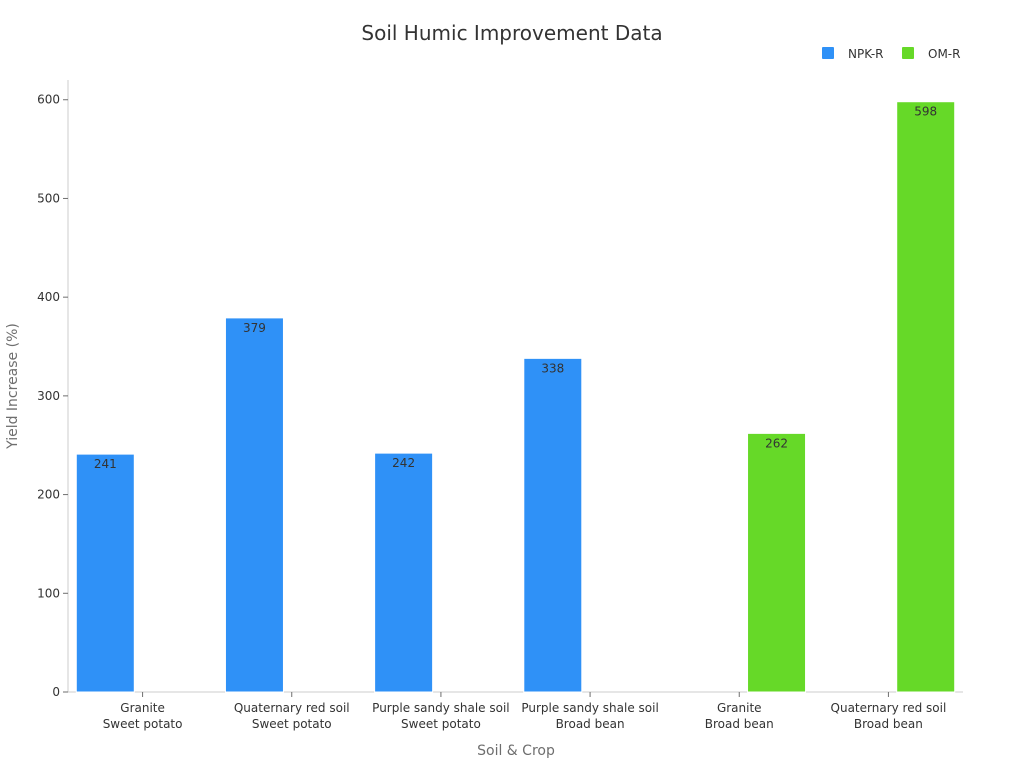 The image size is (1024, 768). Describe the element at coordinates (105, 464) in the screenshot. I see `bar-value-label: 241` at that location.